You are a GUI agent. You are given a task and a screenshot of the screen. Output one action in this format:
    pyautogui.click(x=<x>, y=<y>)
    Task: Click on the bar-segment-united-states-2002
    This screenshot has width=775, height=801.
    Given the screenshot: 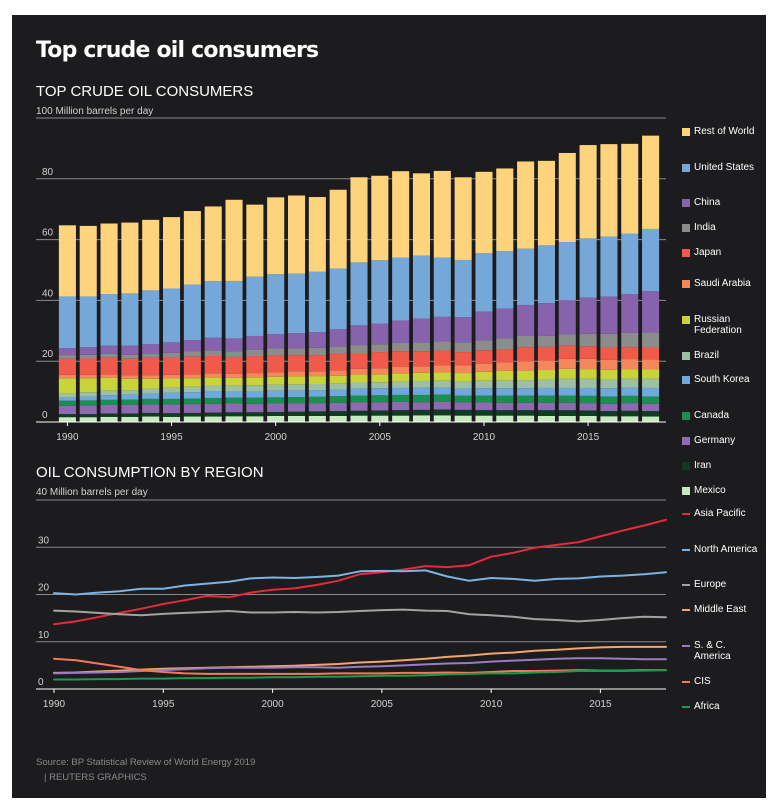 What is the action you would take?
    pyautogui.click(x=317, y=302)
    